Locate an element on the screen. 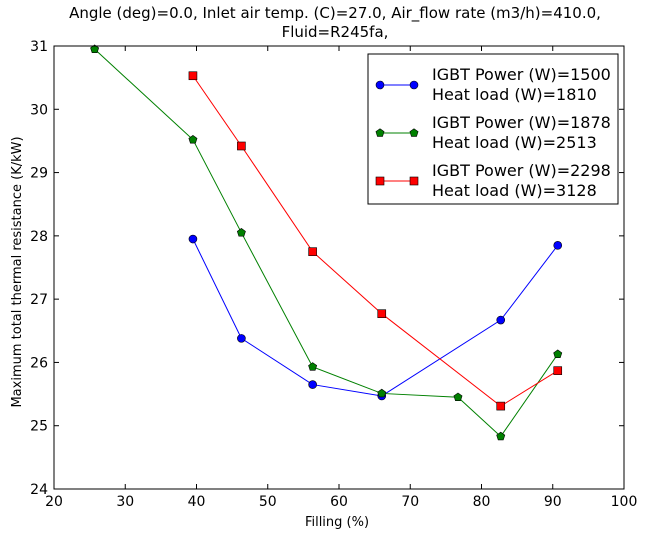 This screenshot has height=533, width=668. y-axis-label: Maximum total thermal resistance (K/kW) is located at coordinates (17, 271).